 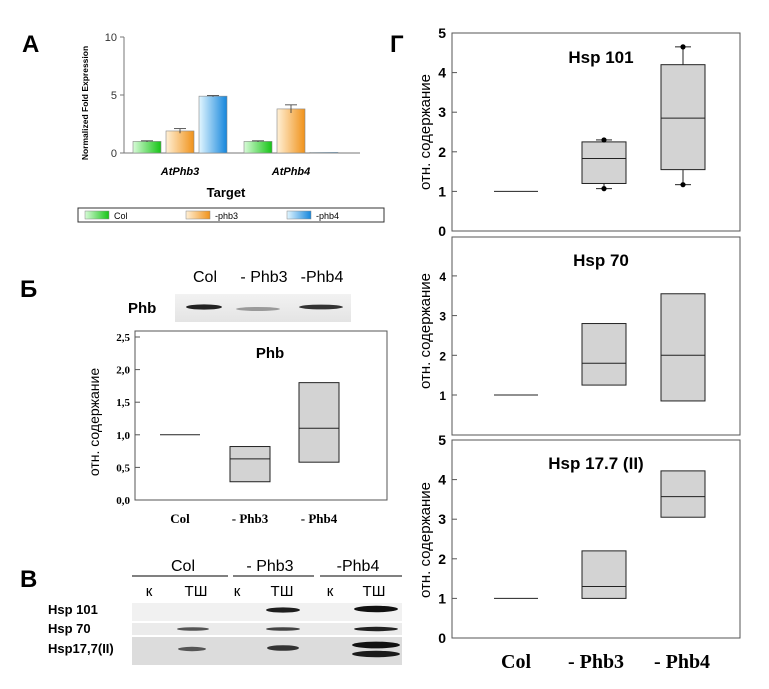 What do you see at coordinates (322, 277) in the screenshot?
I see `blot-b-lane-phb4: -Phb4` at bounding box center [322, 277].